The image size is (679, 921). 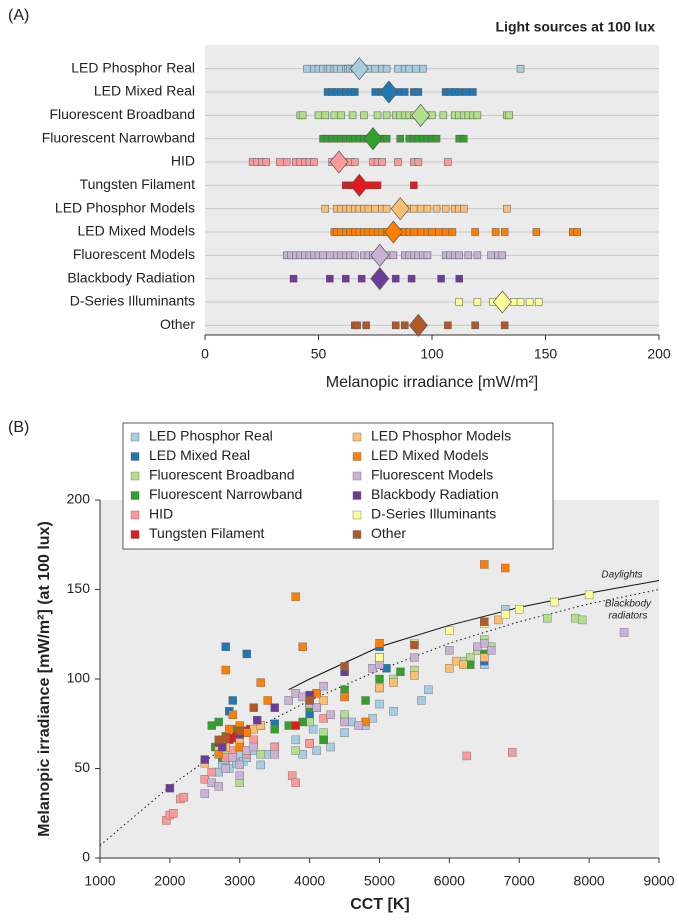 What do you see at coordinates (379, 881) in the screenshot?
I see `x-tick-label: 5000` at bounding box center [379, 881].